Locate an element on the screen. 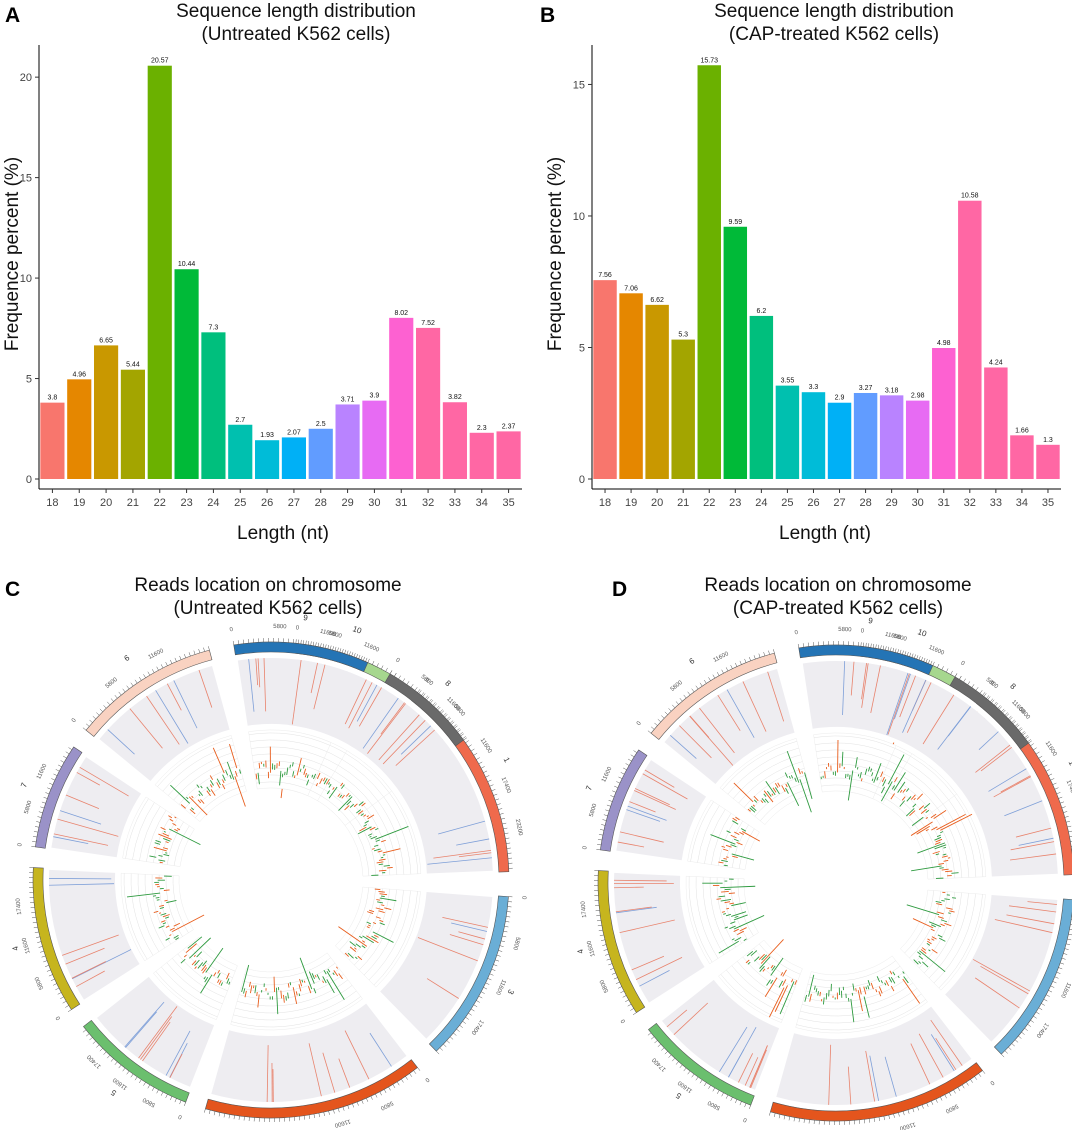 The height and width of the screenshot is (1135, 1072). circos-c-scale-label-chr8: 0 is located at coordinates (398, 660).